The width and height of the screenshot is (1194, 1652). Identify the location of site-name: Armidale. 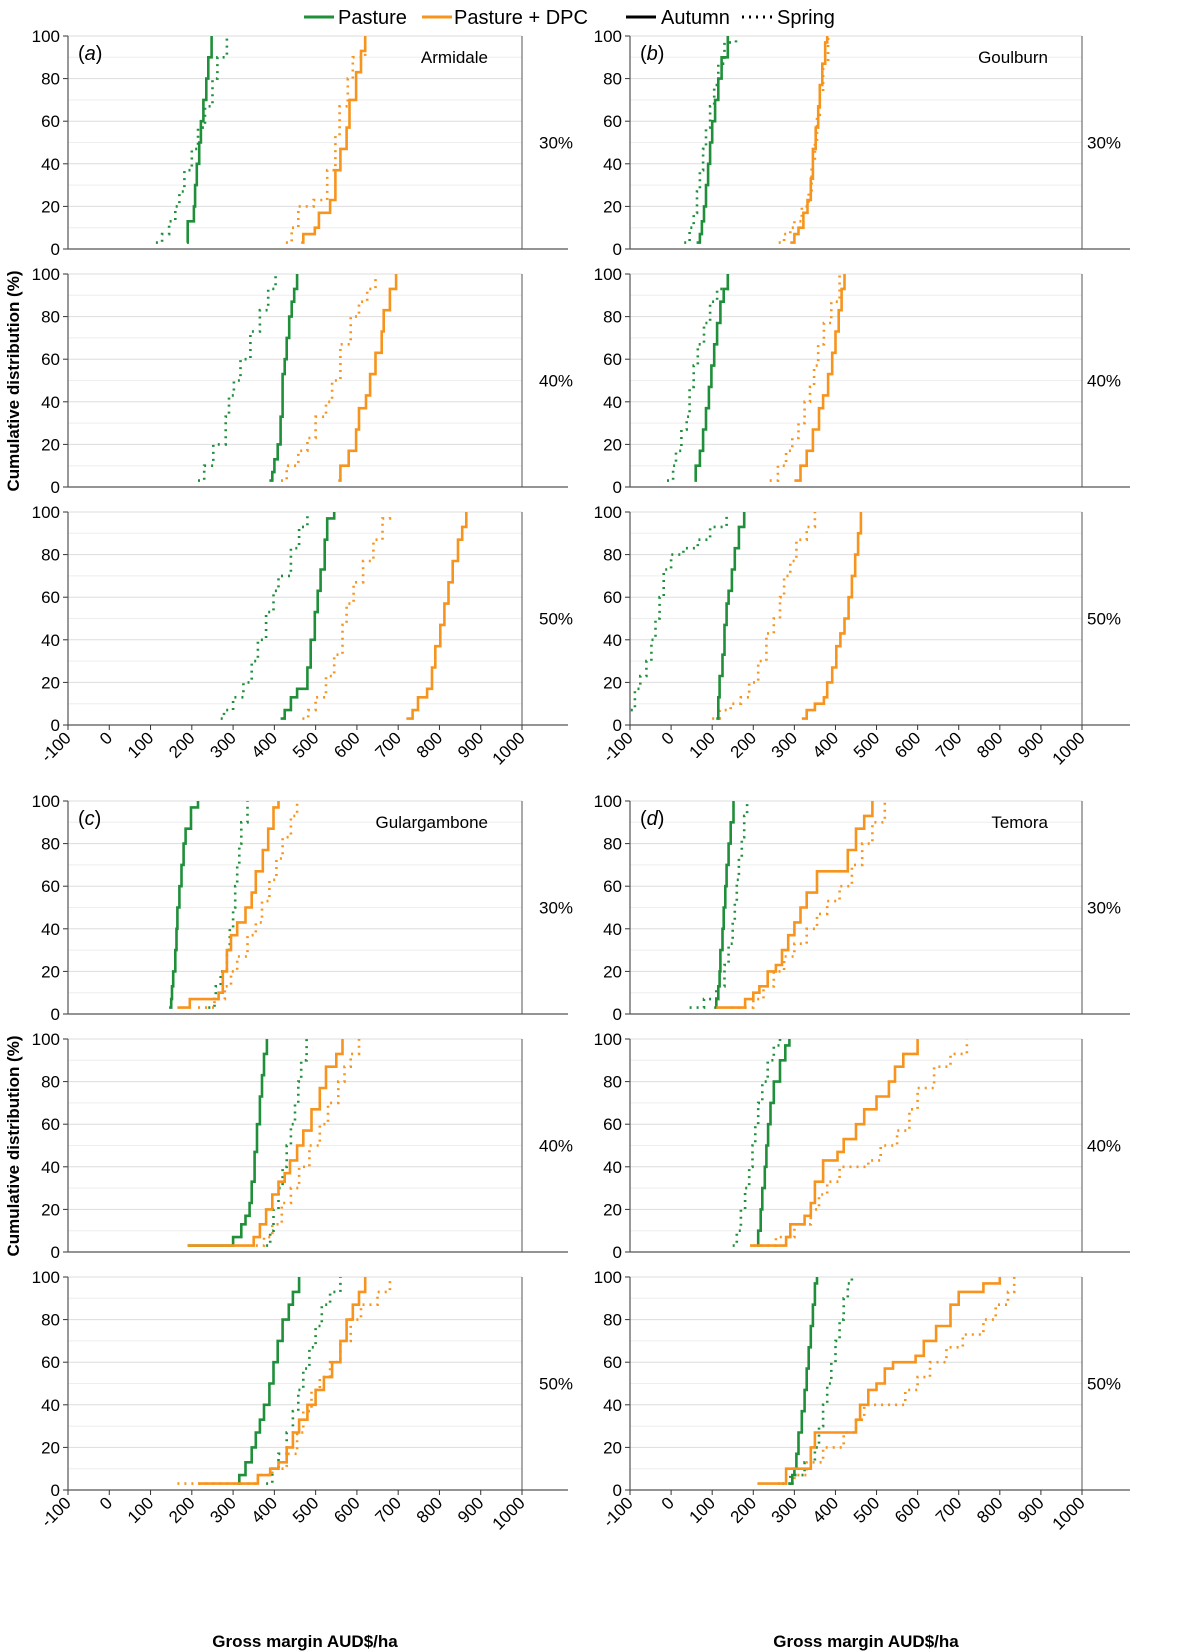
(454, 57).